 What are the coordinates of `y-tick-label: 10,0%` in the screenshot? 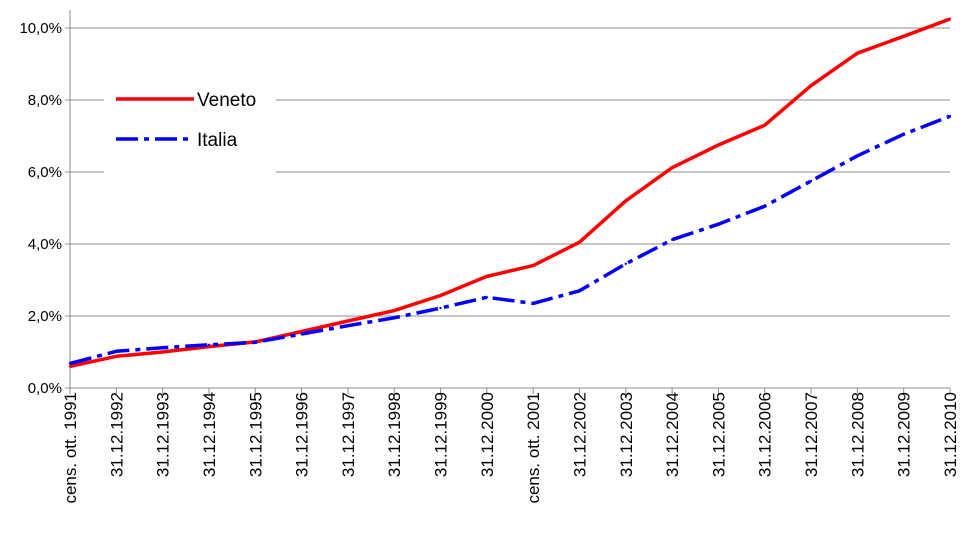 It's located at (40, 28).